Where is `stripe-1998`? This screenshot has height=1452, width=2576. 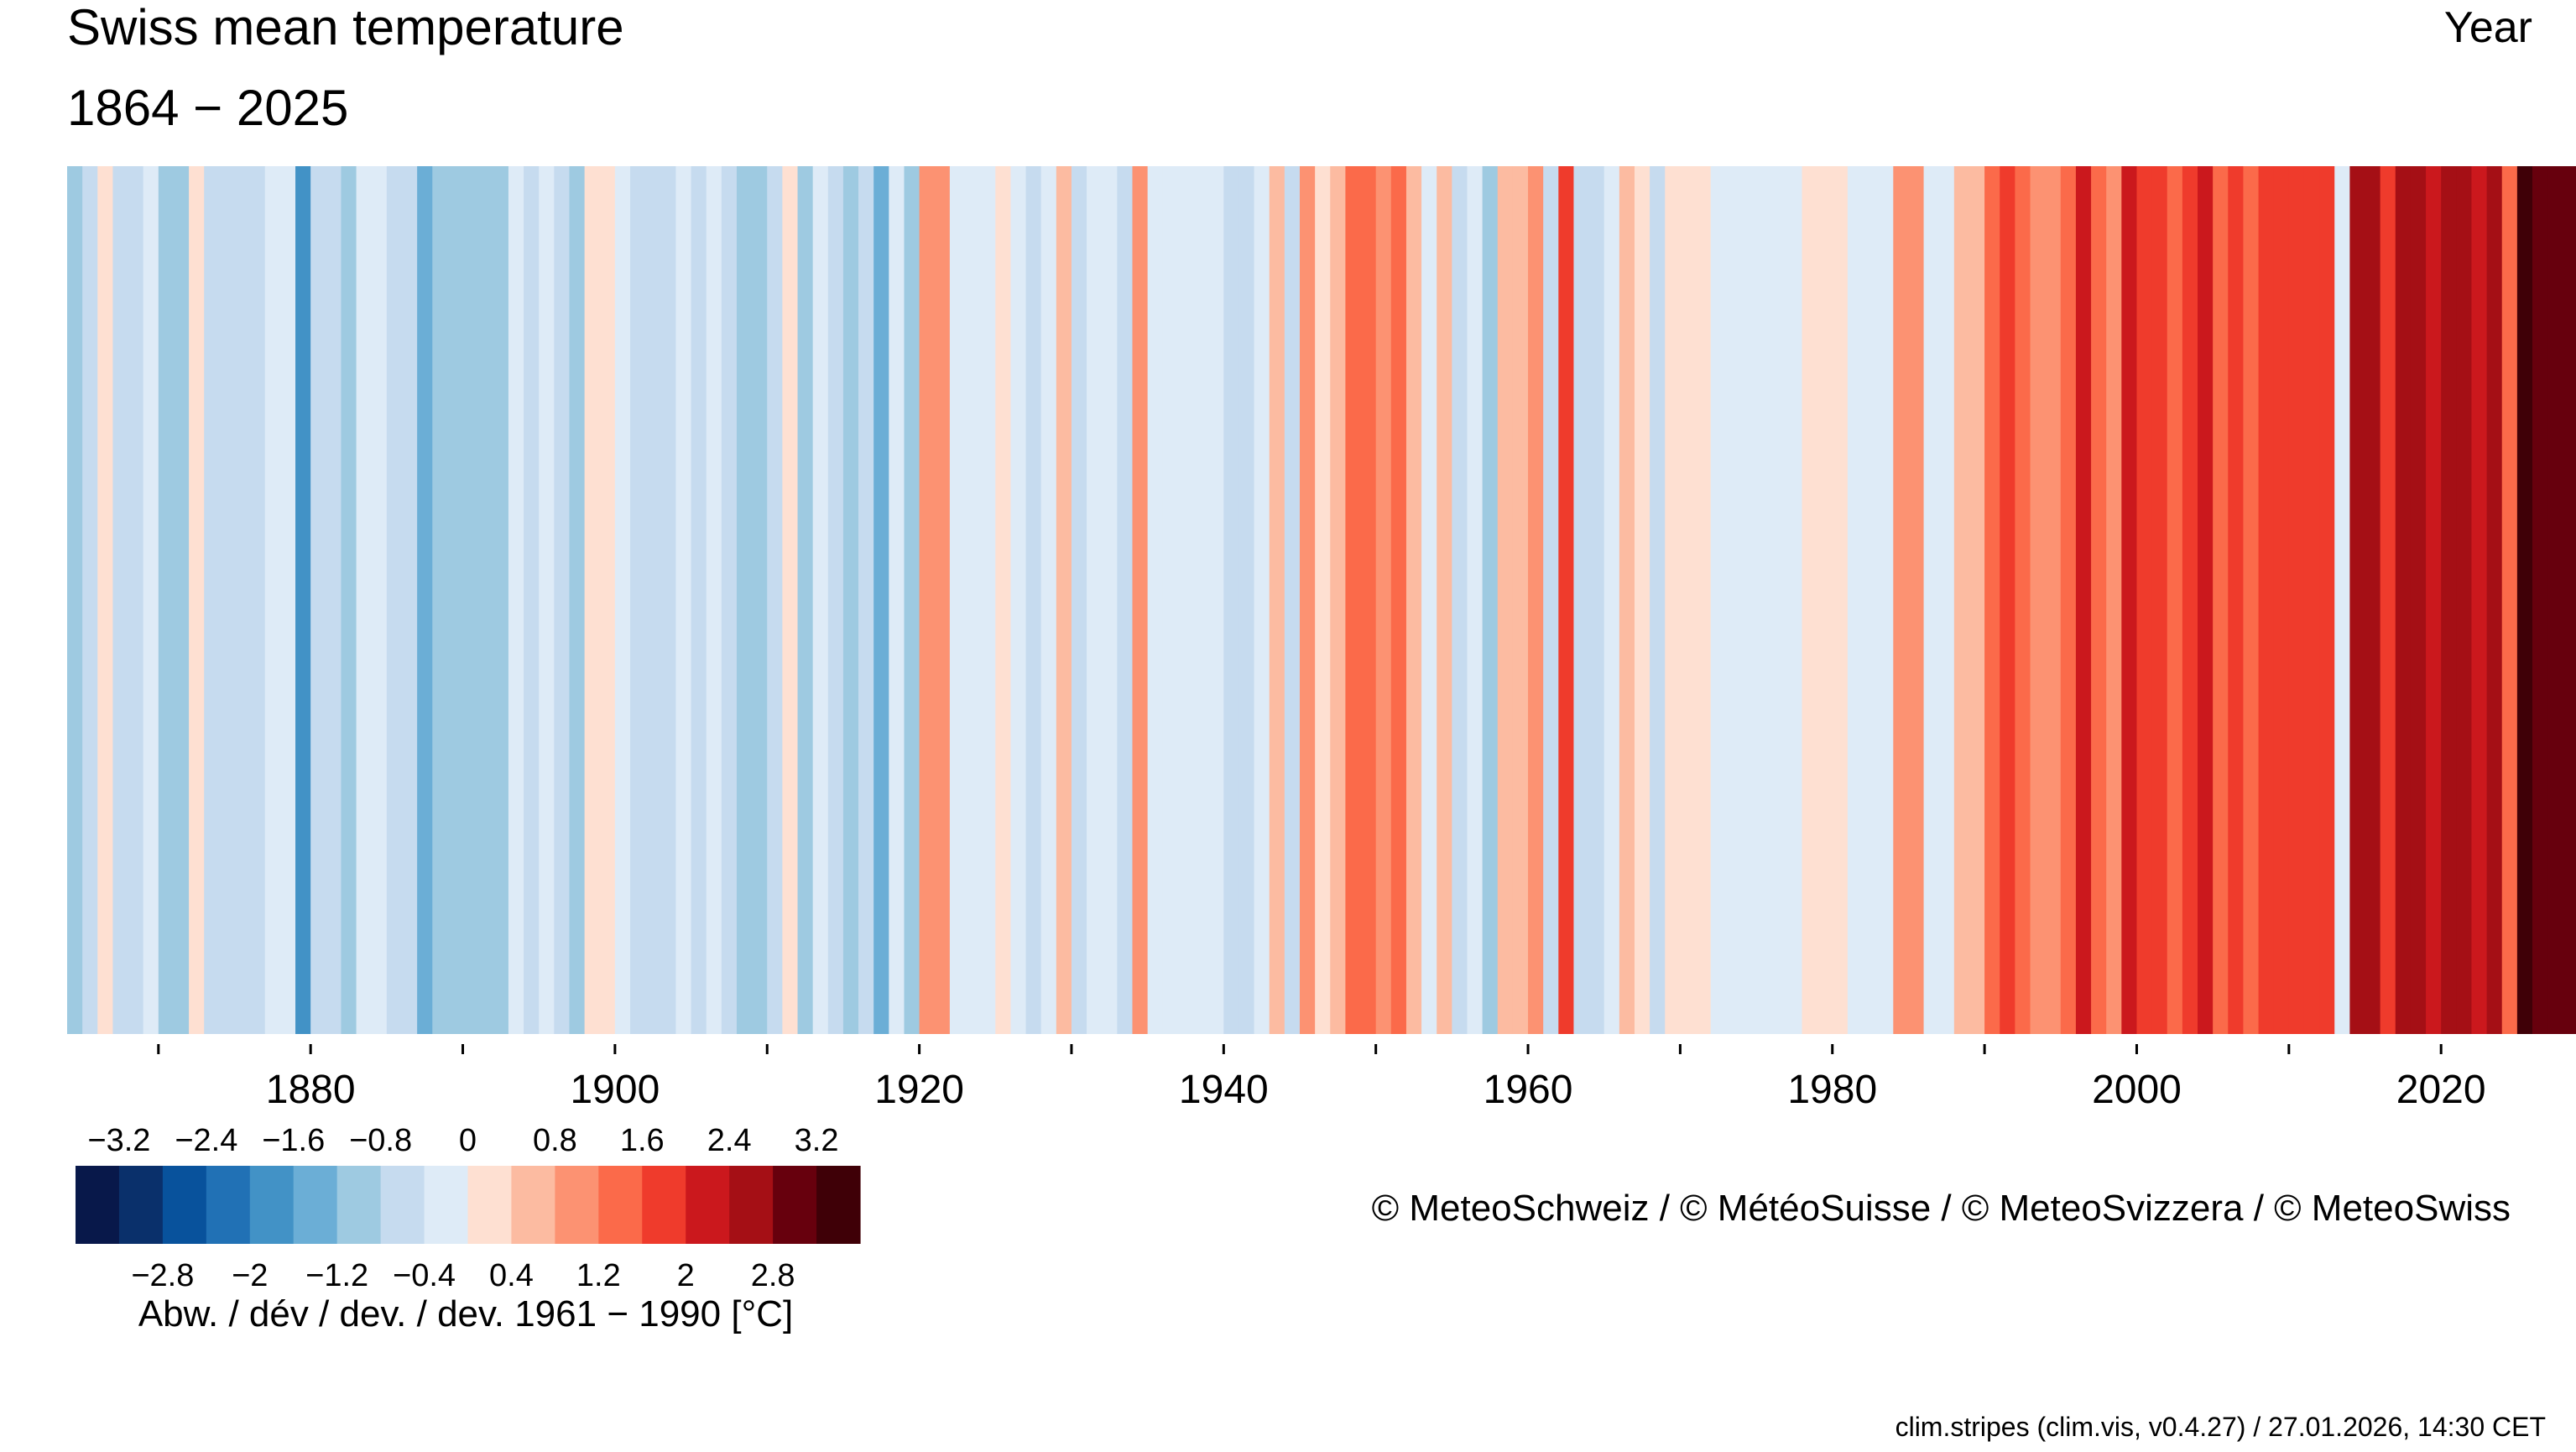
stripe-1998 is located at coordinates (2114, 600).